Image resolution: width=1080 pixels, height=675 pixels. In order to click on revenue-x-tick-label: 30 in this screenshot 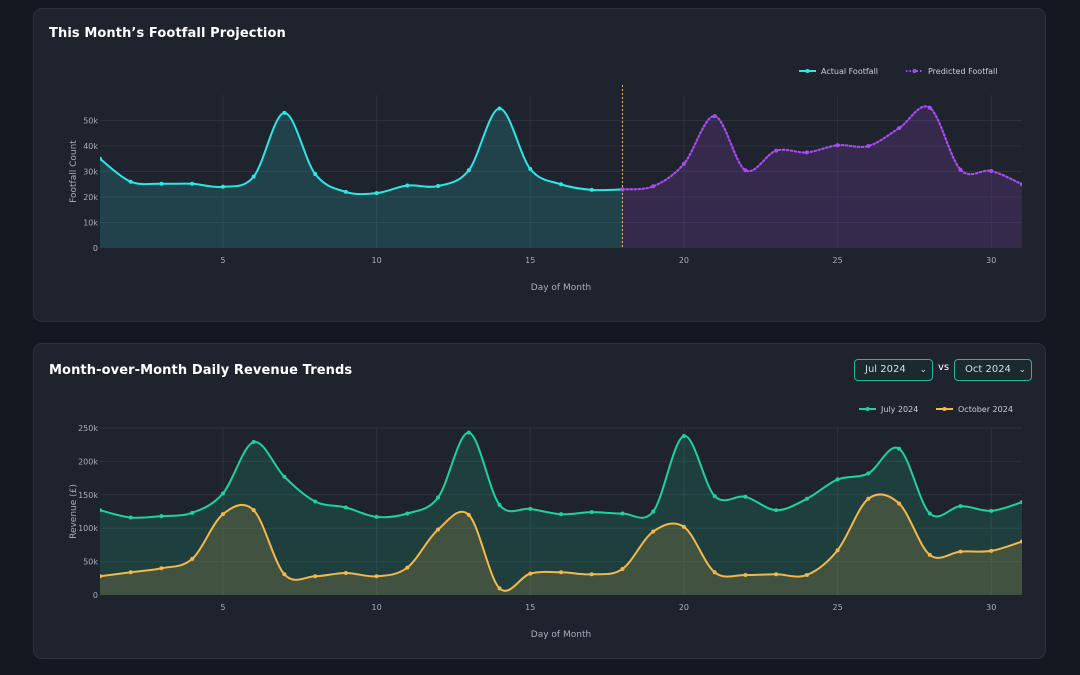, I will do `click(991, 607)`.